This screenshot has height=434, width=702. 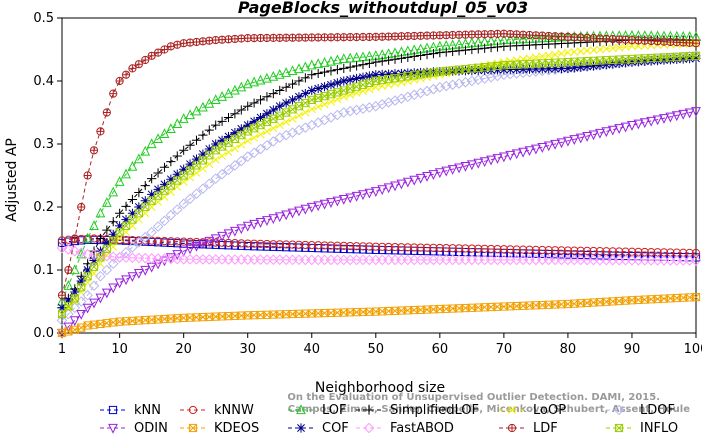 What do you see at coordinates (422, 427) in the screenshot?
I see `legend-label-fastabod: FastABOD` at bounding box center [422, 427].